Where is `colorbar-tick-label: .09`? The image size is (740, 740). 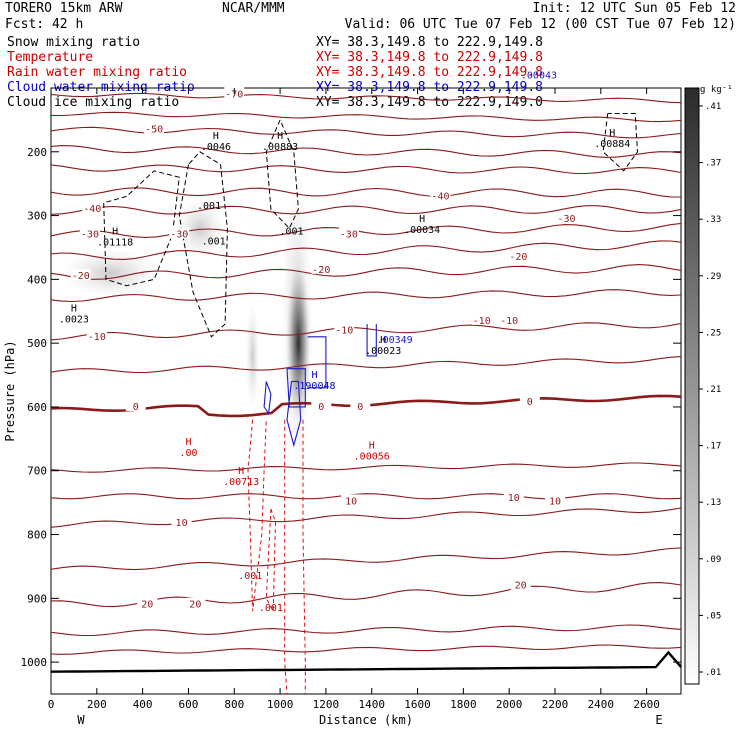 colorbar-tick-label: .09 is located at coordinates (713, 560).